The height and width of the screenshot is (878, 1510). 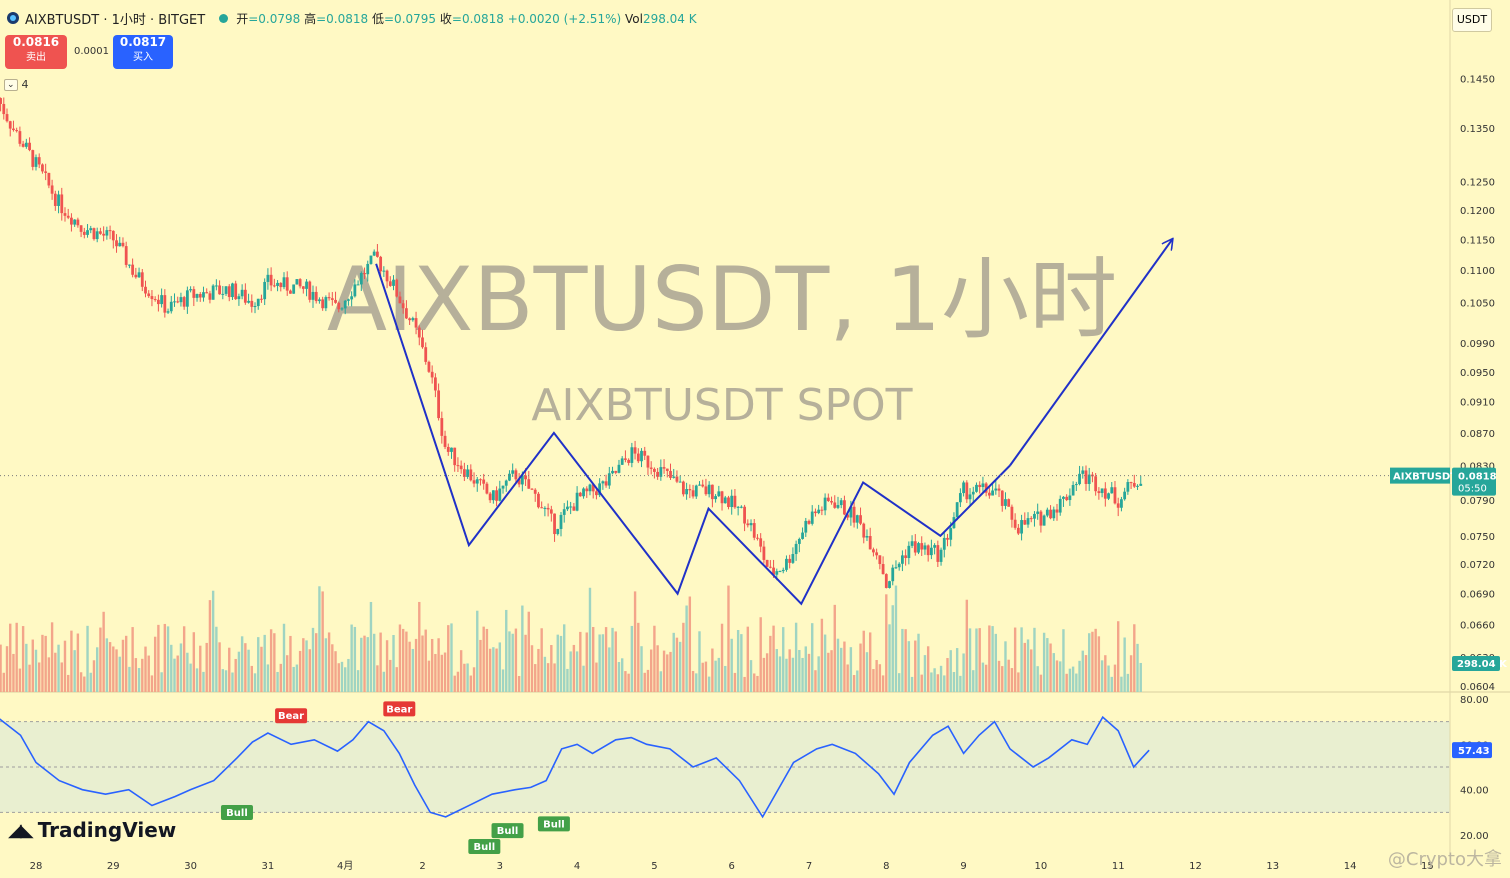 I want to click on price-tick-label: 0.1200, so click(x=1477, y=211).